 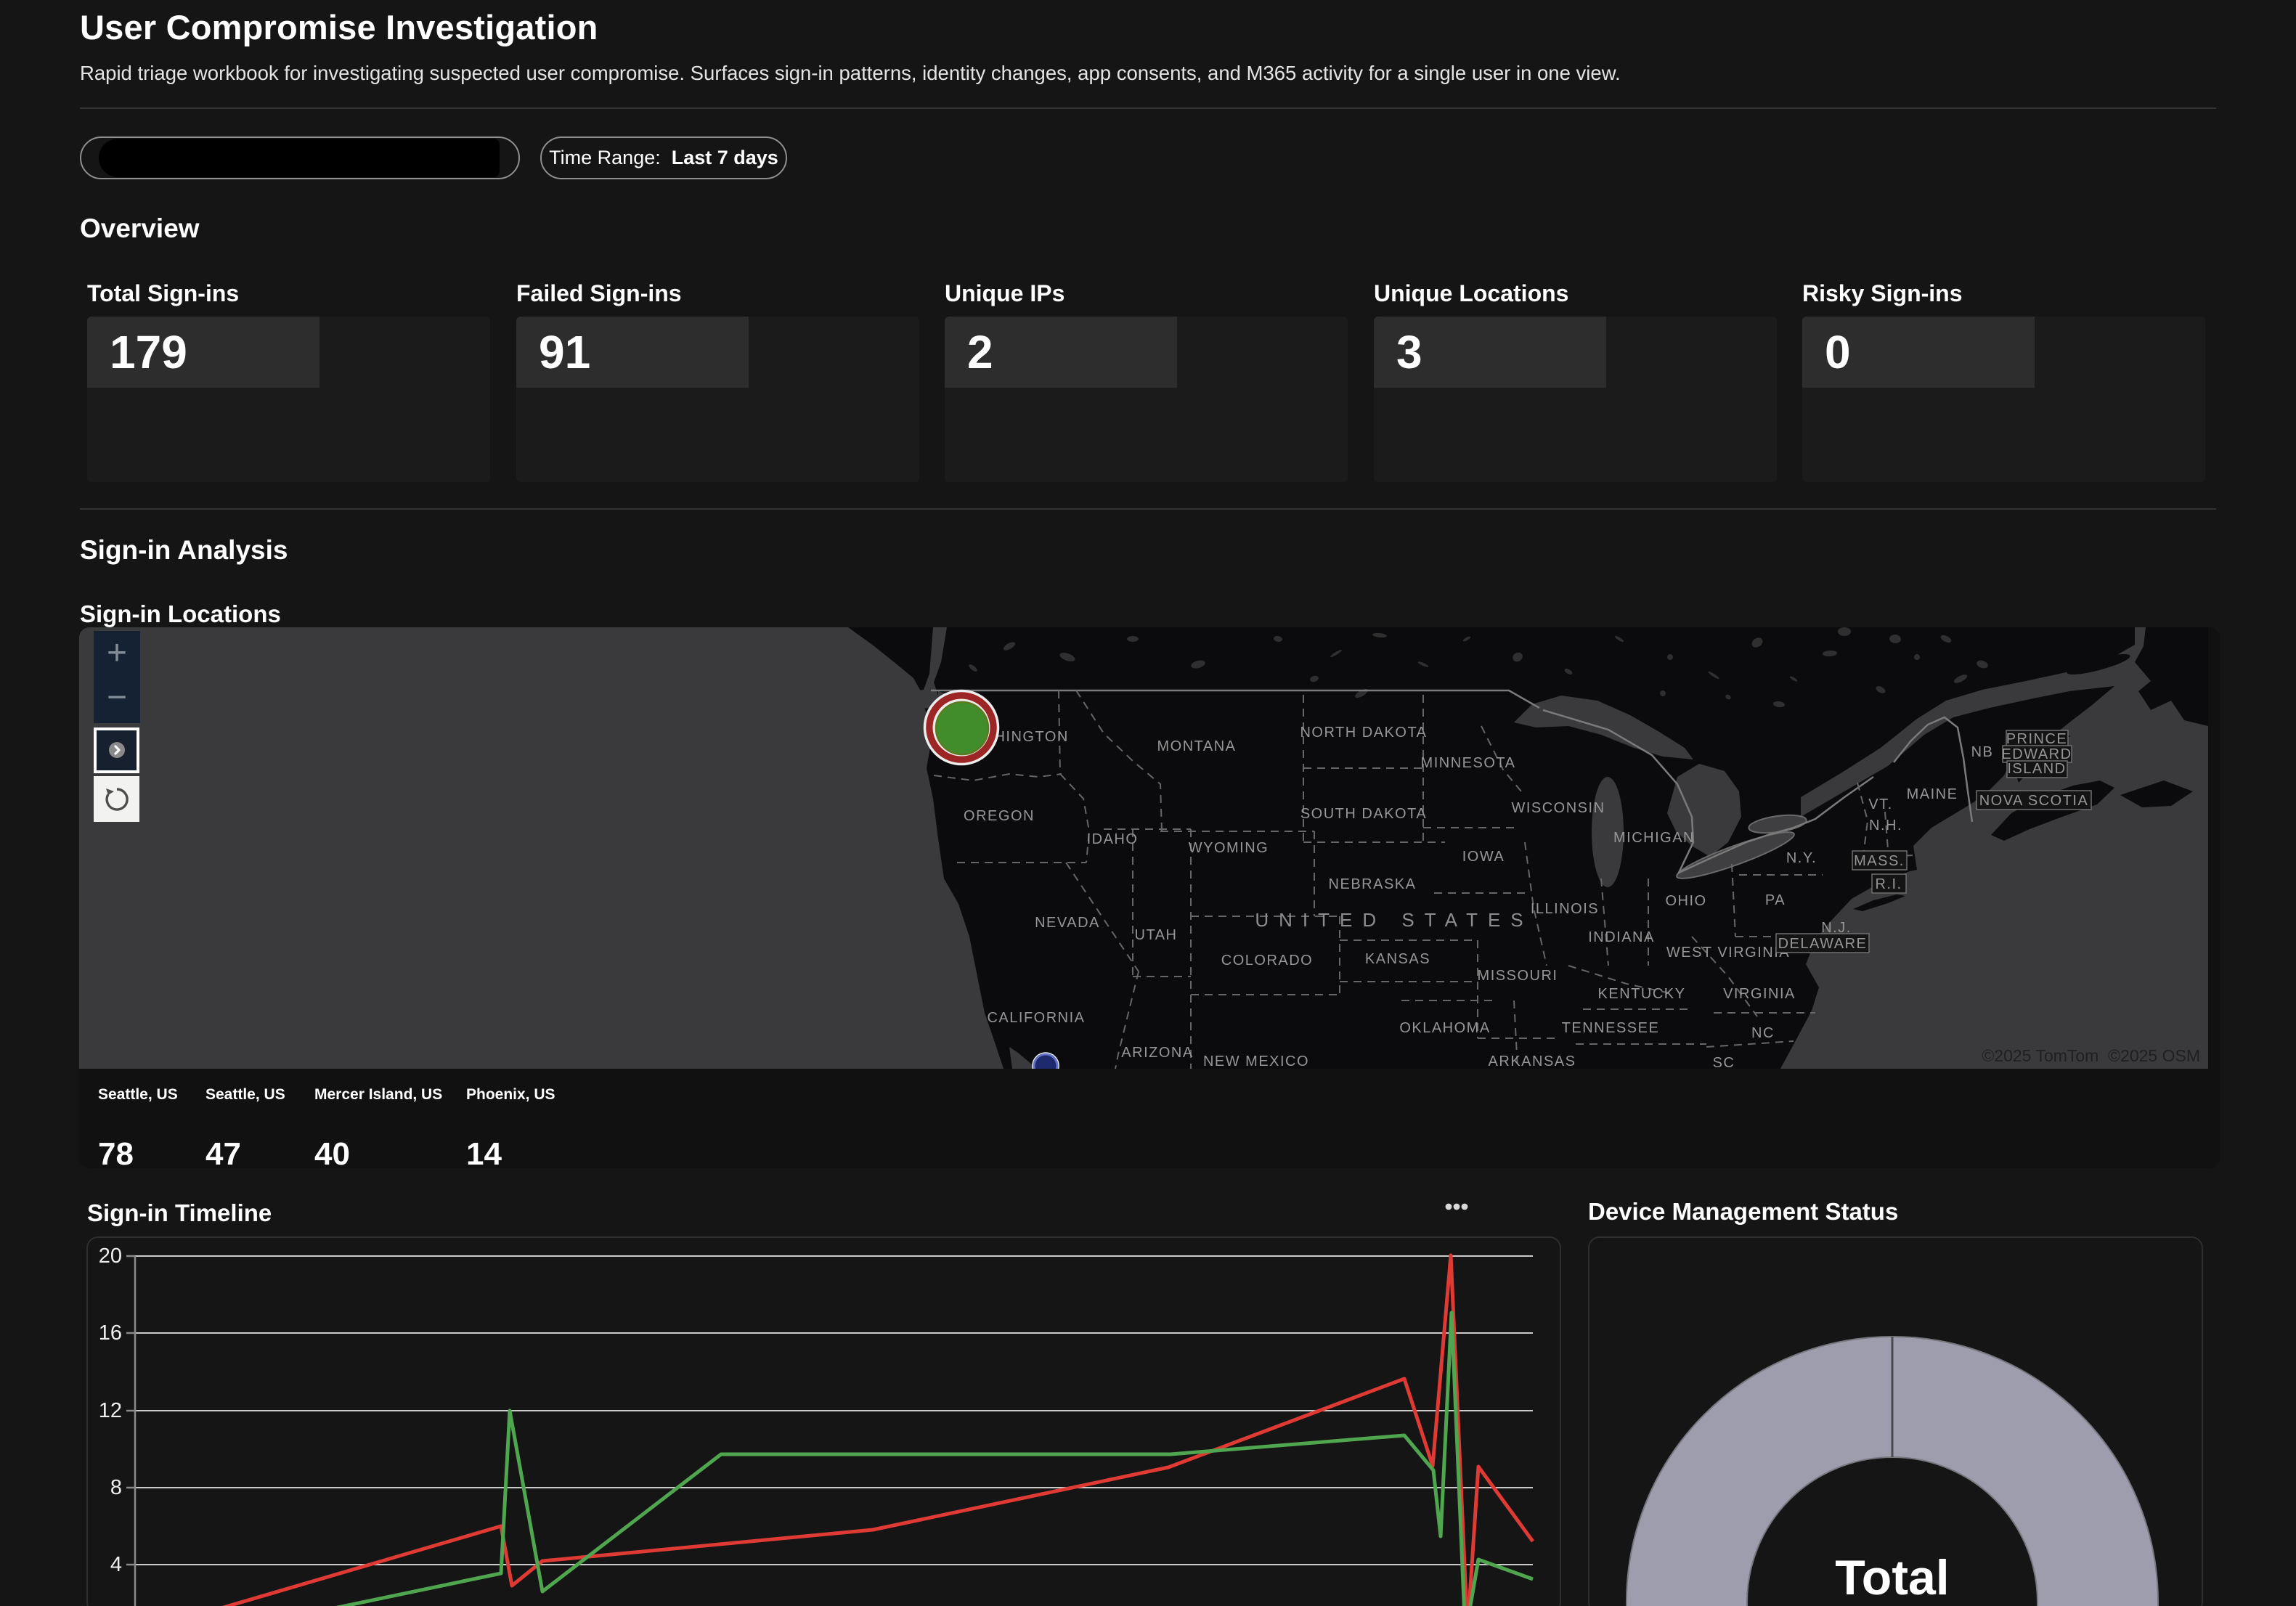 What do you see at coordinates (1397, 959) in the screenshot?
I see `svg-text: KANSAS` at bounding box center [1397, 959].